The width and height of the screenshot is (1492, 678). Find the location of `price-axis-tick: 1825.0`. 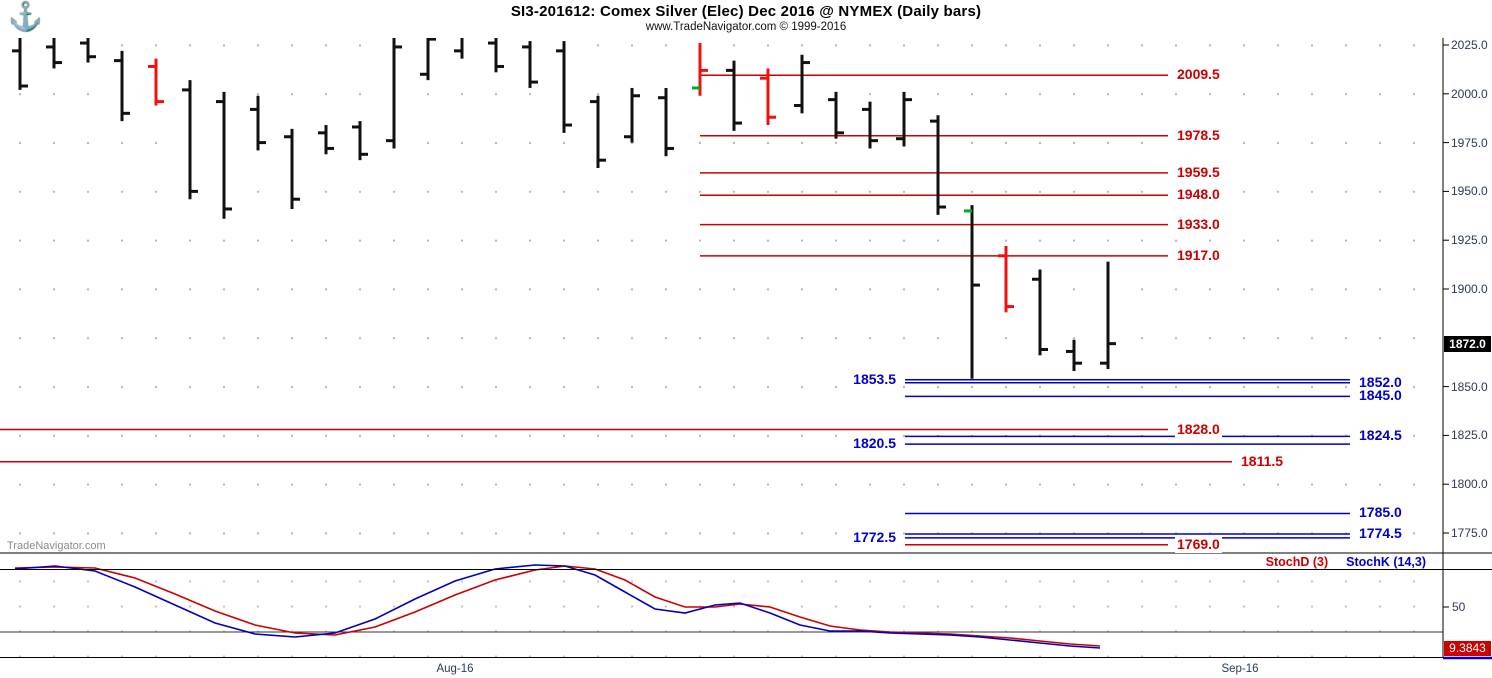

price-axis-tick: 1825.0 is located at coordinates (1469, 435).